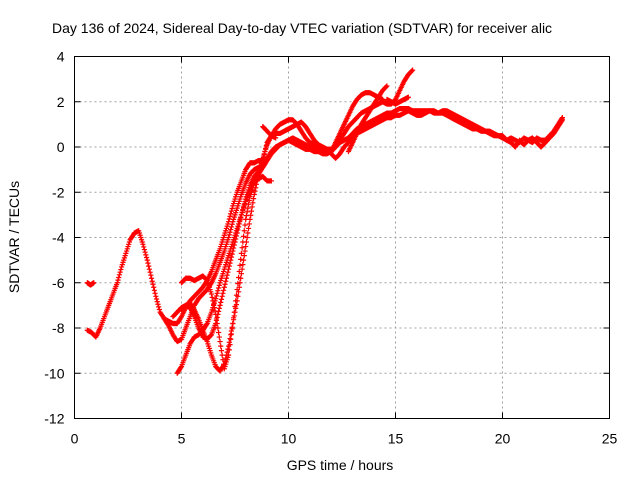 The width and height of the screenshot is (640, 480). I want to click on y-tick-label: -6, so click(58, 283).